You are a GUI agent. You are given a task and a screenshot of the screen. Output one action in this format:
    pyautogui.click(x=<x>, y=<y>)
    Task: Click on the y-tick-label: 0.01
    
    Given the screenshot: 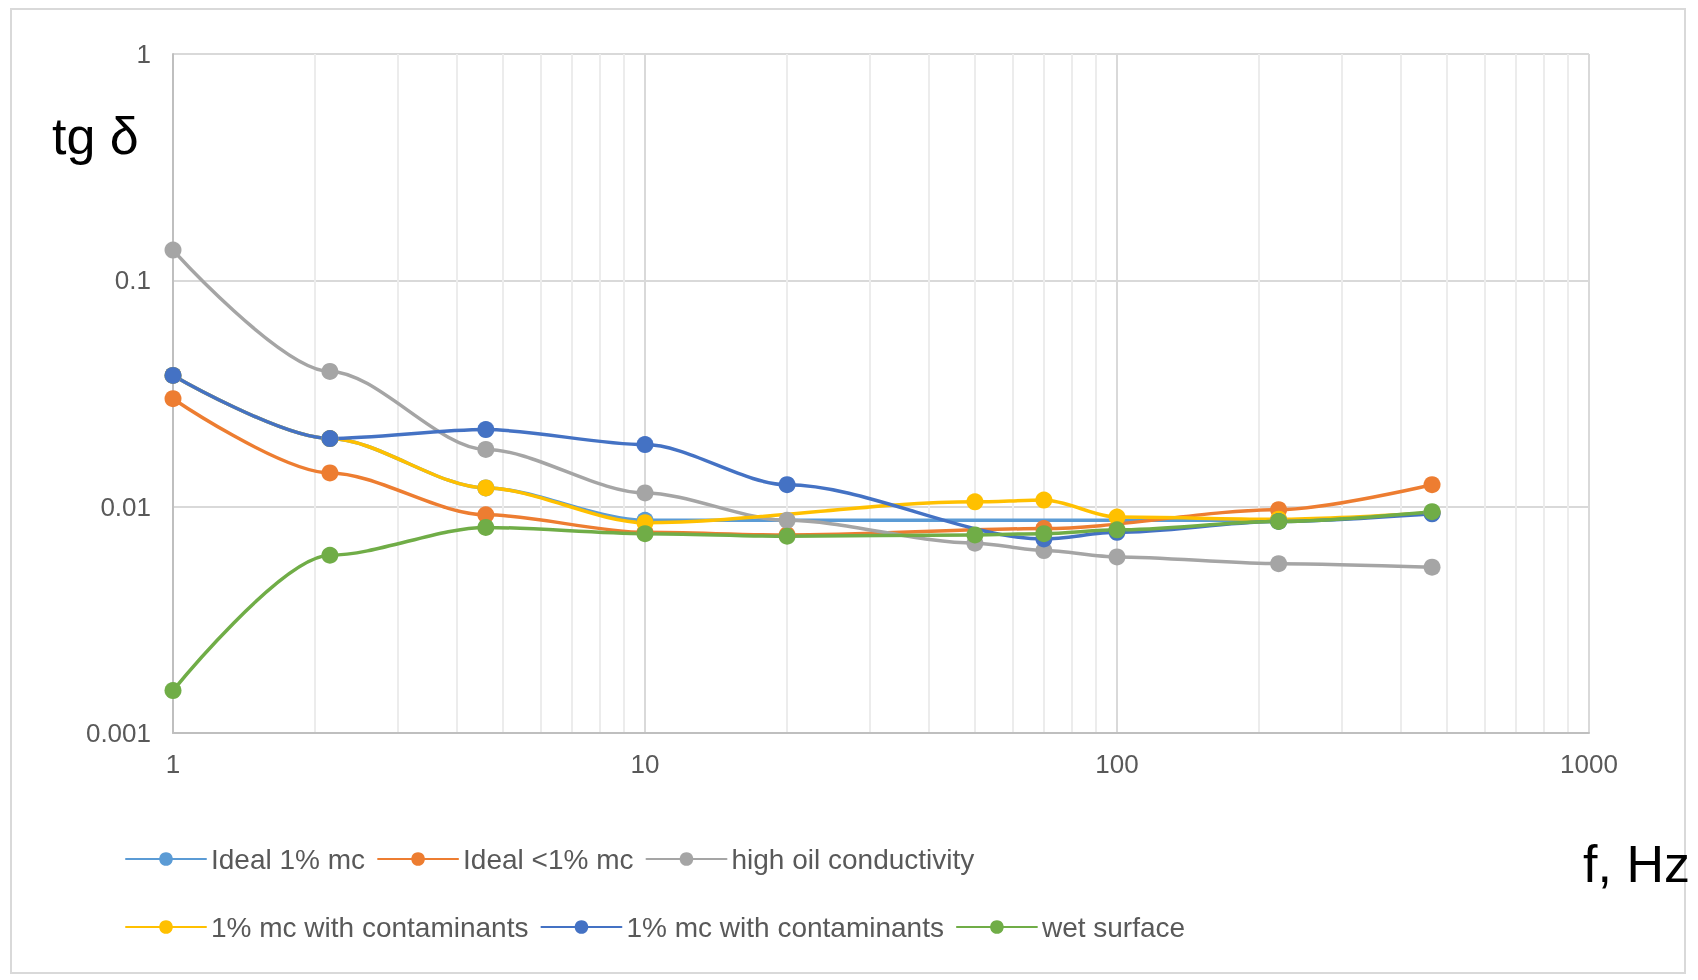 What is the action you would take?
    pyautogui.click(x=125, y=506)
    